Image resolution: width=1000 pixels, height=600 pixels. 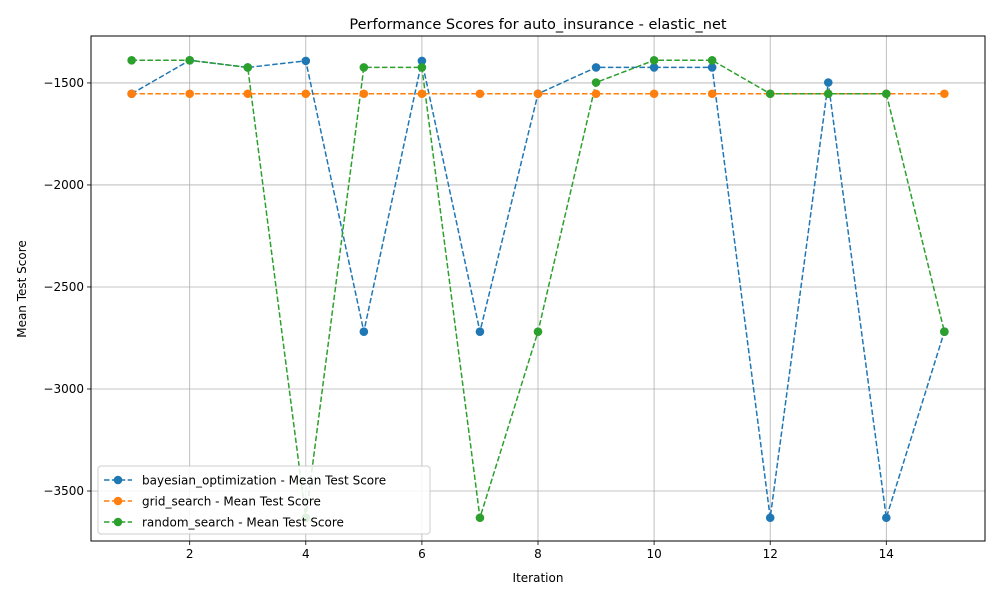 What do you see at coordinates (190, 554) in the screenshot?
I see `x-tick-label: 2` at bounding box center [190, 554].